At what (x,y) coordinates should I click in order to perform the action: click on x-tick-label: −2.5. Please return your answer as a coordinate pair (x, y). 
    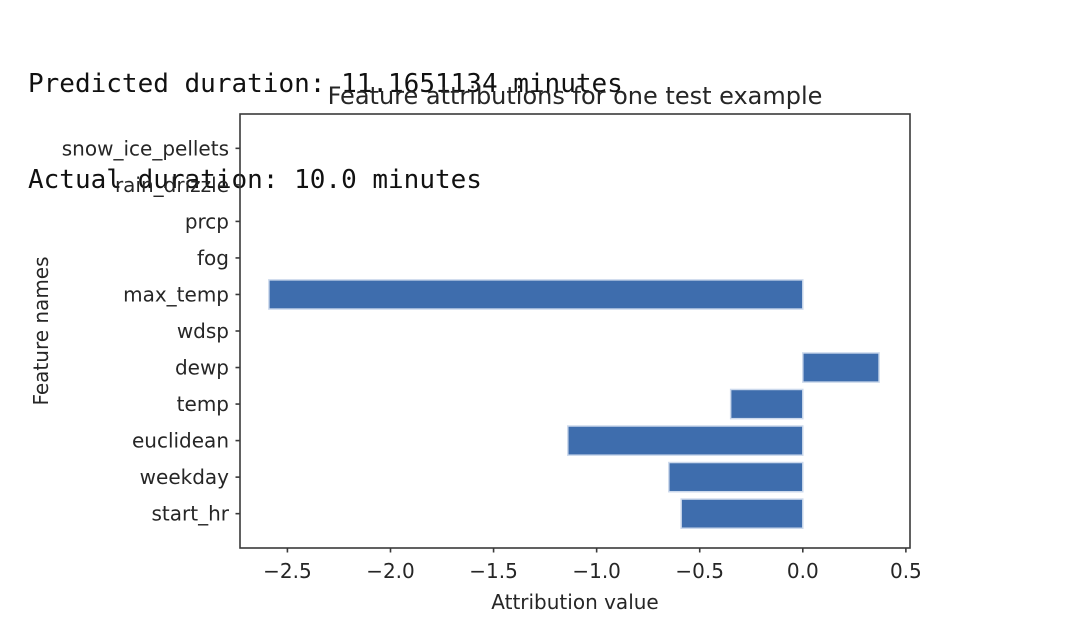
    Looking at the image, I should click on (287, 571).